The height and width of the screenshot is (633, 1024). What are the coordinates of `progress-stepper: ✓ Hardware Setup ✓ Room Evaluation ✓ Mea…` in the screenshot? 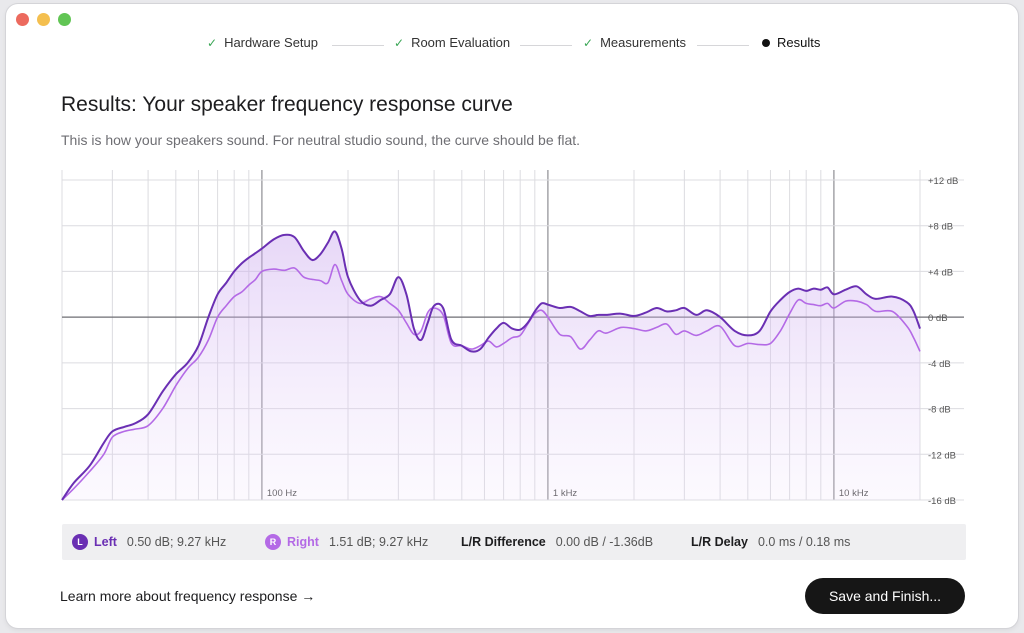 It's located at (512, 45).